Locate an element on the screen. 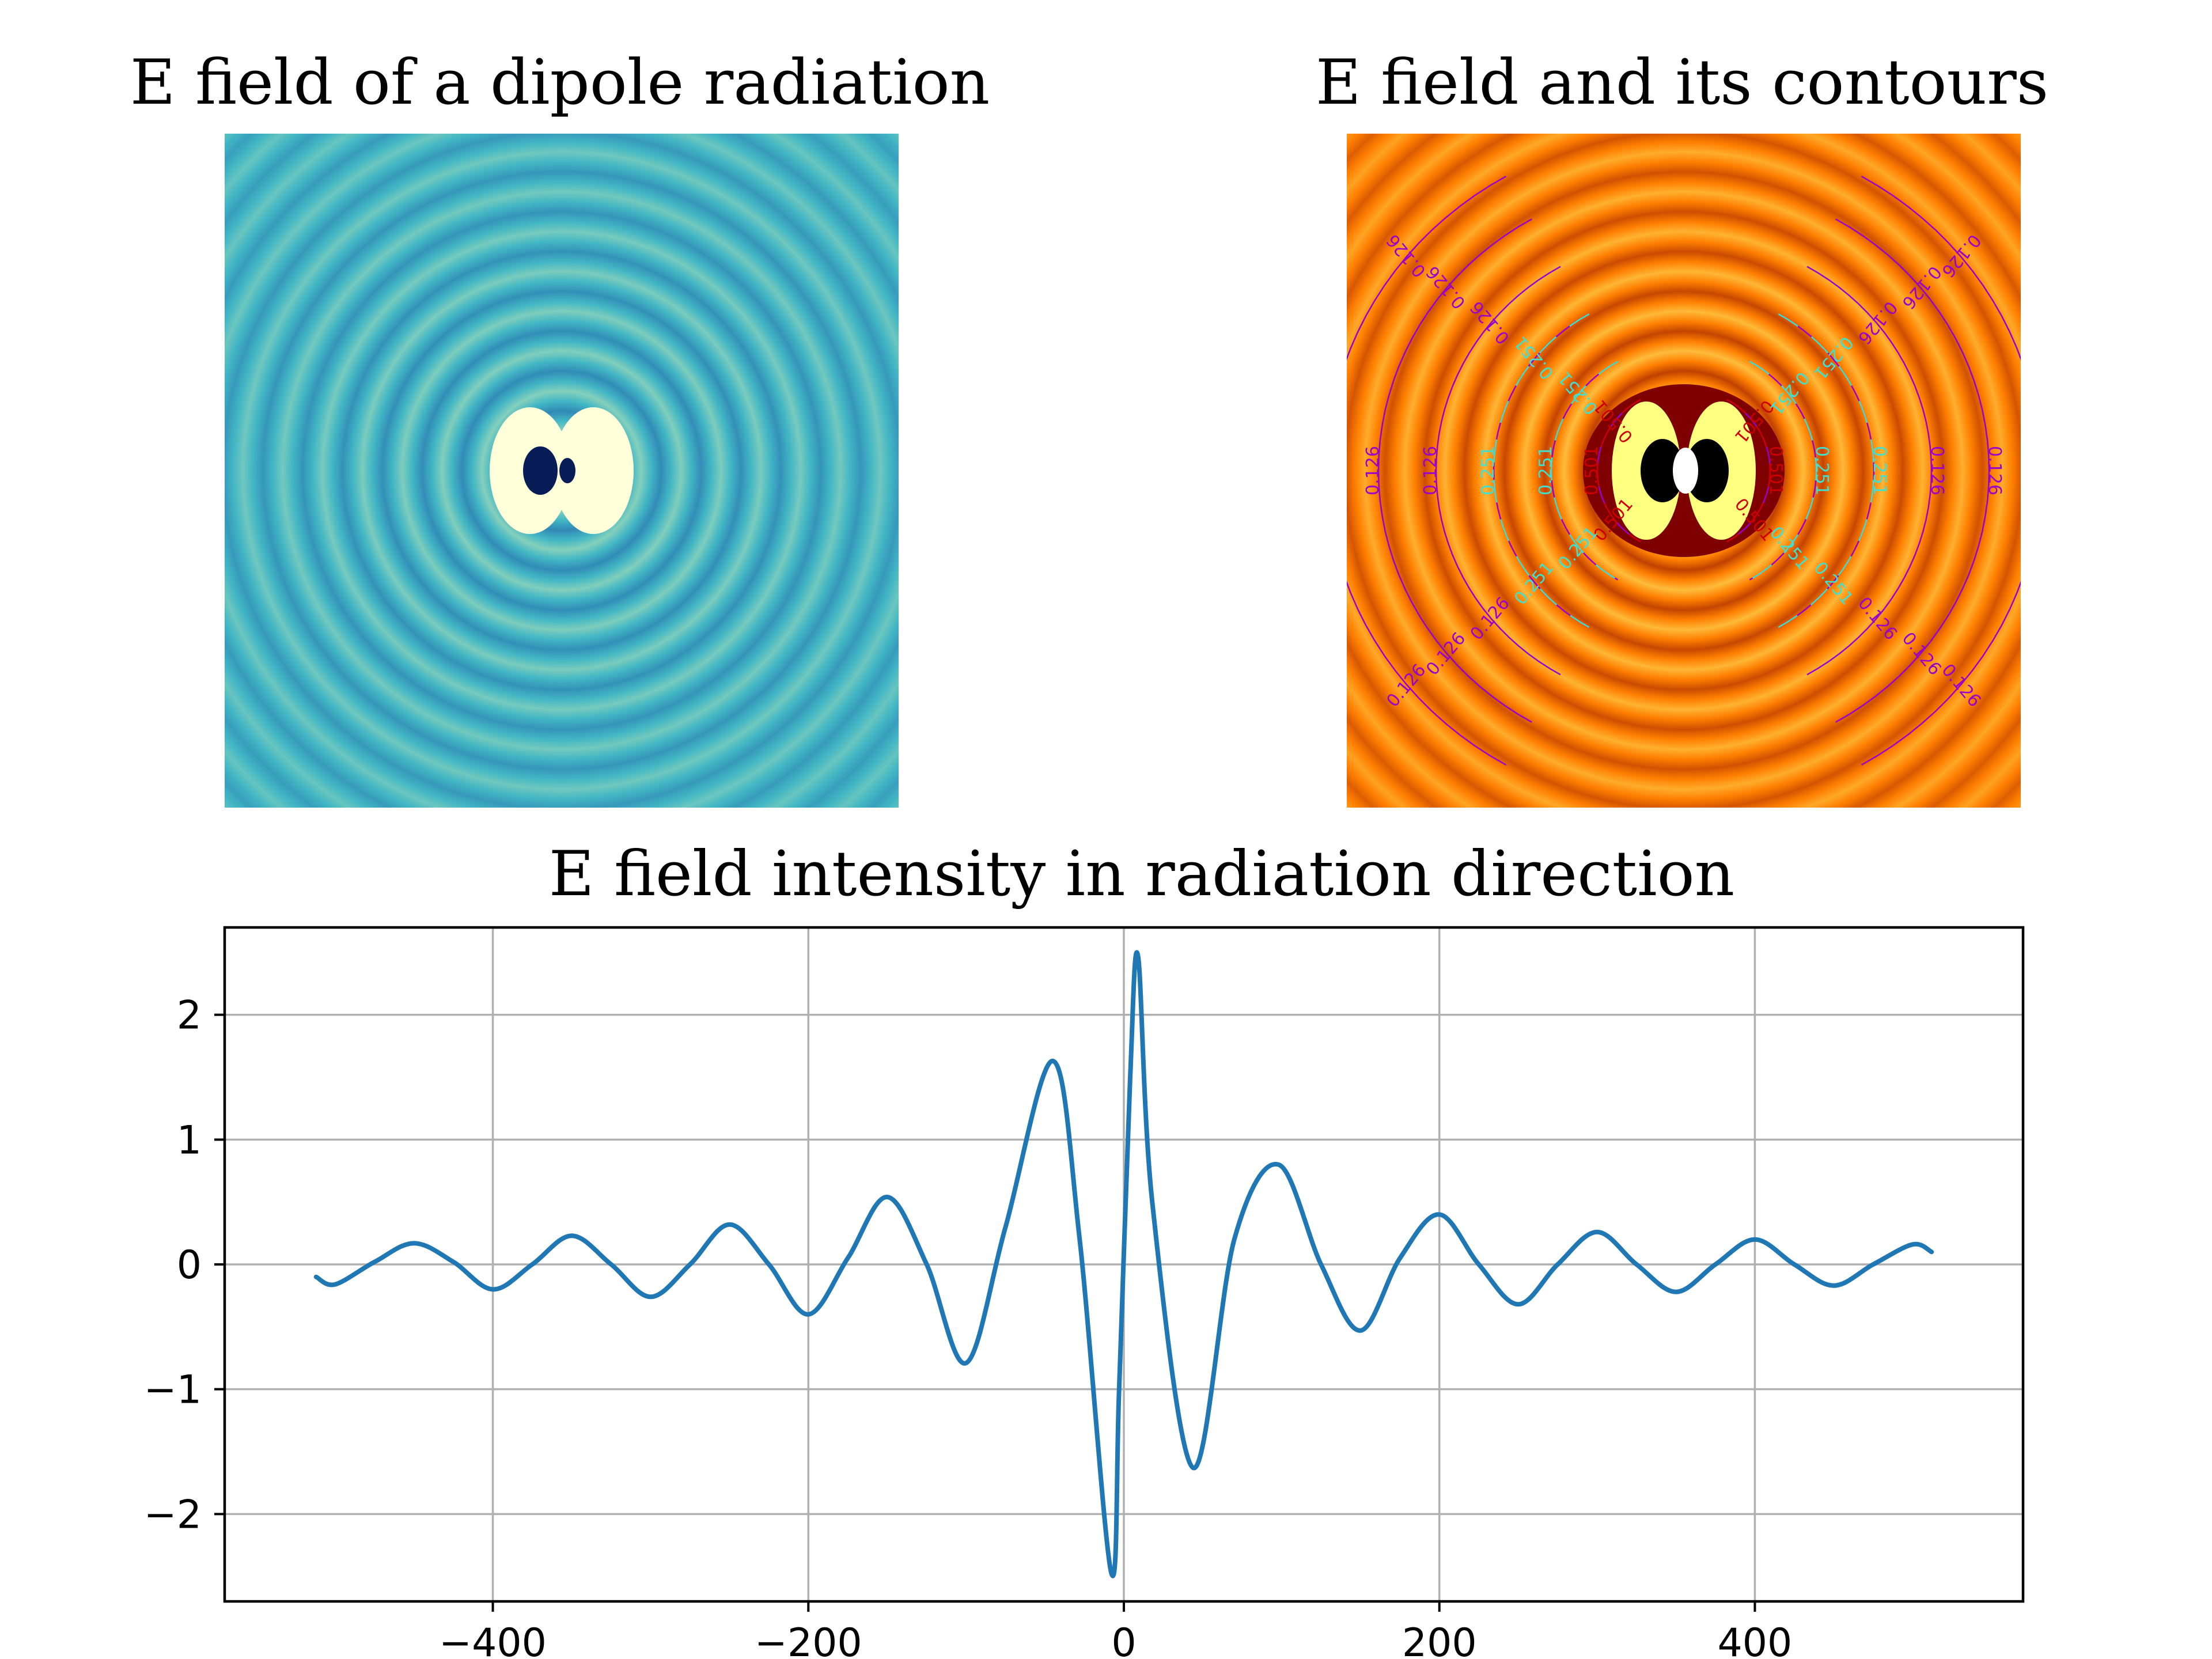  contours-core-black-right is located at coordinates (1707, 470).